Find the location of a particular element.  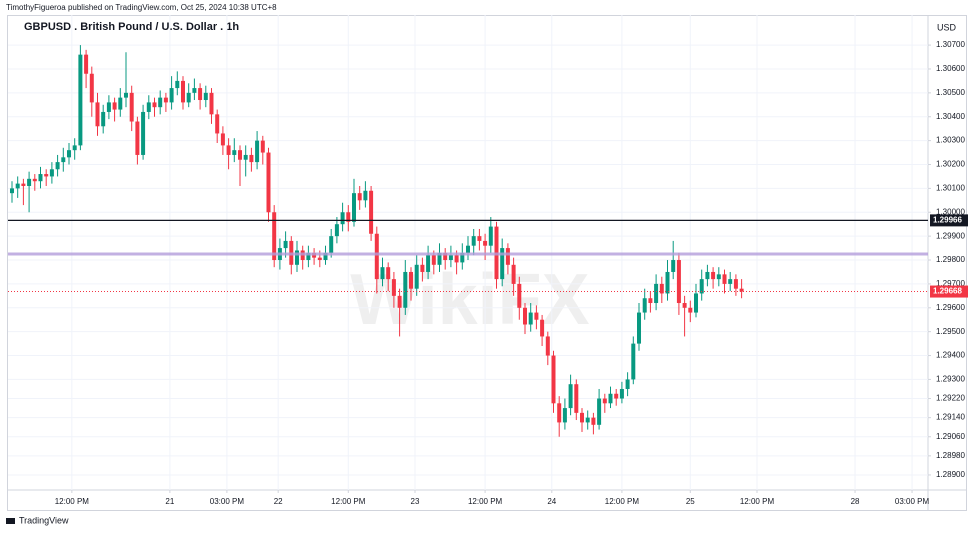

y-tick-label: 1.30700 is located at coordinates (950, 44).